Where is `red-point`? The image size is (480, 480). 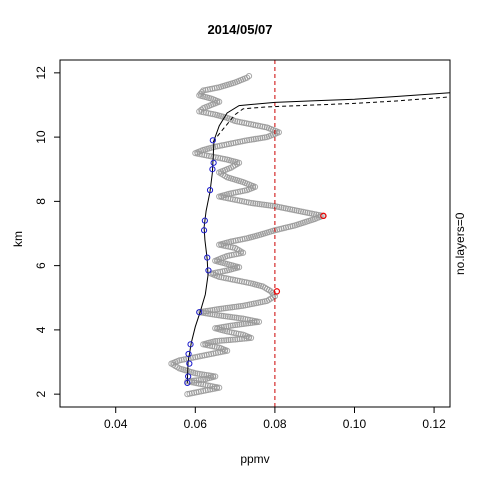
red-point is located at coordinates (323, 216).